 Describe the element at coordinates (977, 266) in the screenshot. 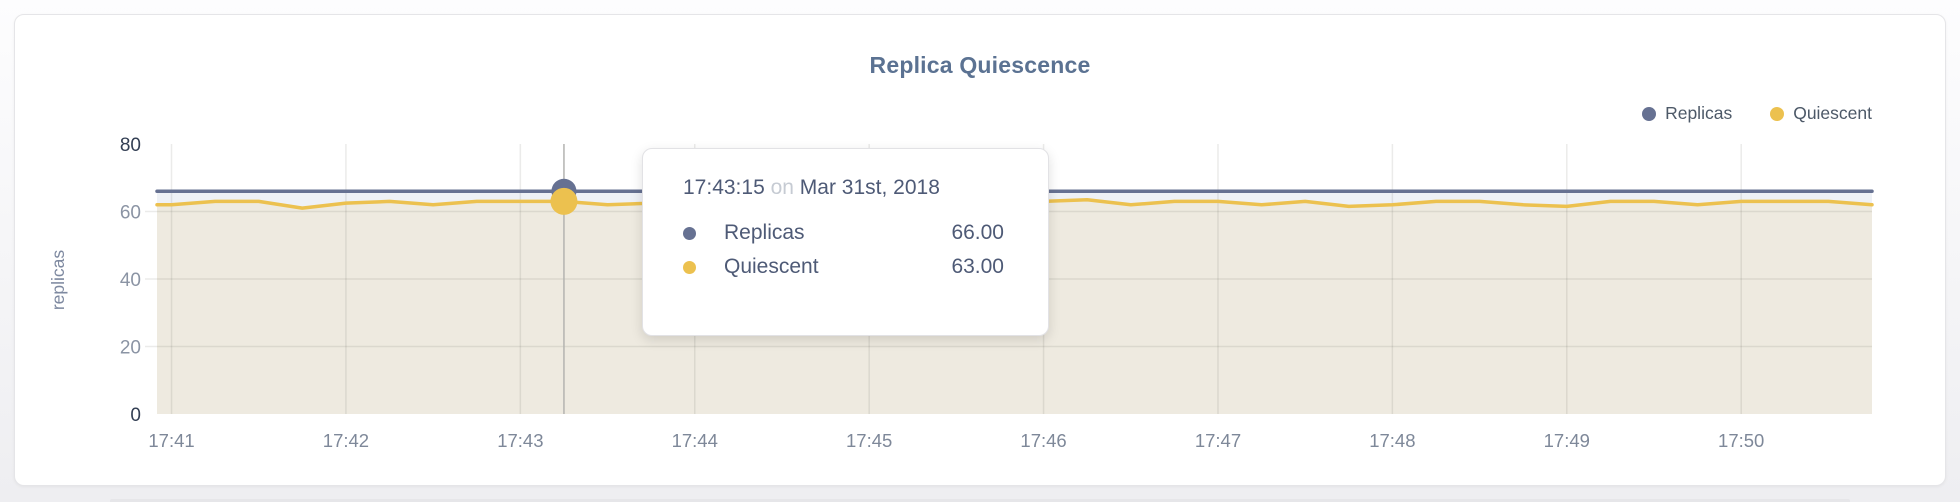

I see `tooltip-series-value: 63.00` at that location.